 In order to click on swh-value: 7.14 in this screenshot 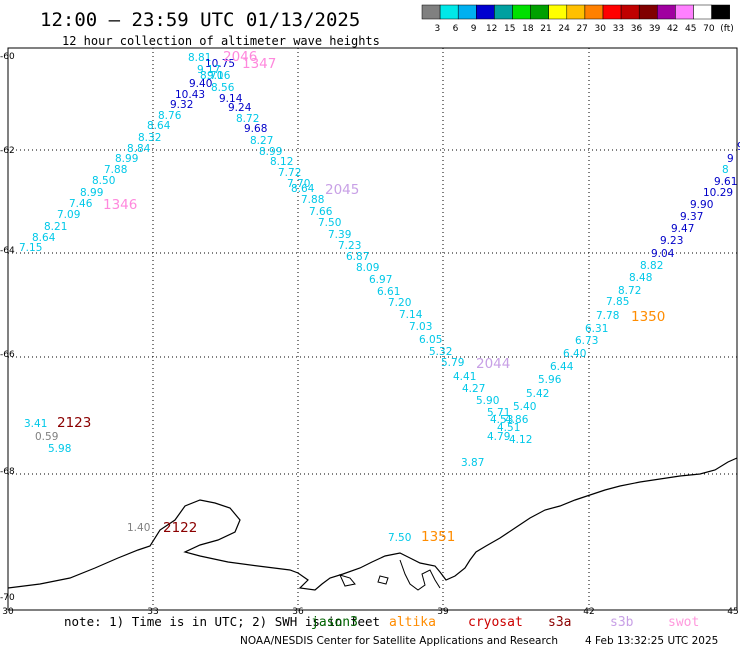, I will do `click(411, 315)`.